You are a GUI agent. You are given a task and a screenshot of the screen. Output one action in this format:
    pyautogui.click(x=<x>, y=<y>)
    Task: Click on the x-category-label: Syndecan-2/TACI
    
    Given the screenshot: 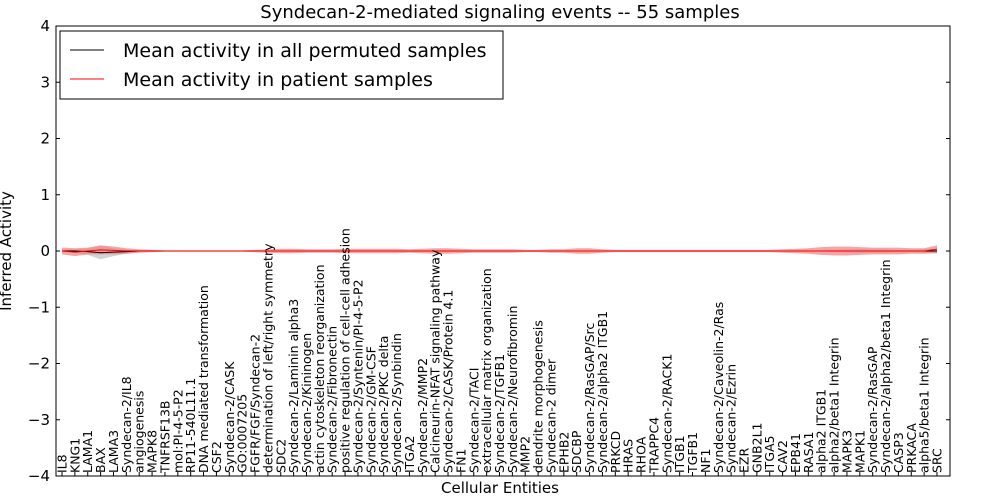 What is the action you would take?
    pyautogui.click(x=473, y=420)
    